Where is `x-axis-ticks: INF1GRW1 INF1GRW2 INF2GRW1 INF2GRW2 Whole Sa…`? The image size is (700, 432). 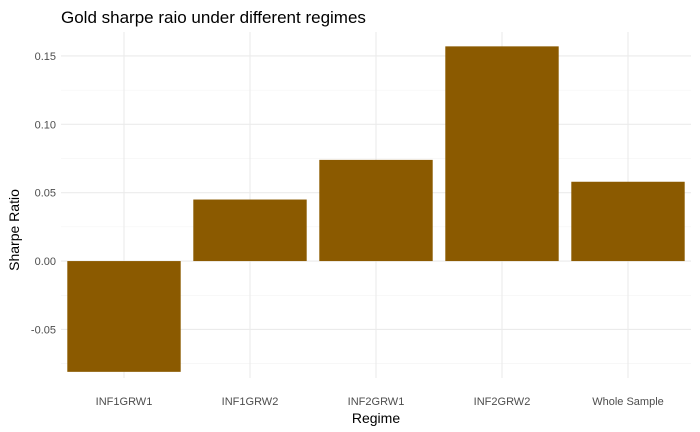 x-axis-ticks: INF1GRW1 INF1GRW2 INF2GRW1 INF2GRW2 Whole Sa… is located at coordinates (380, 402).